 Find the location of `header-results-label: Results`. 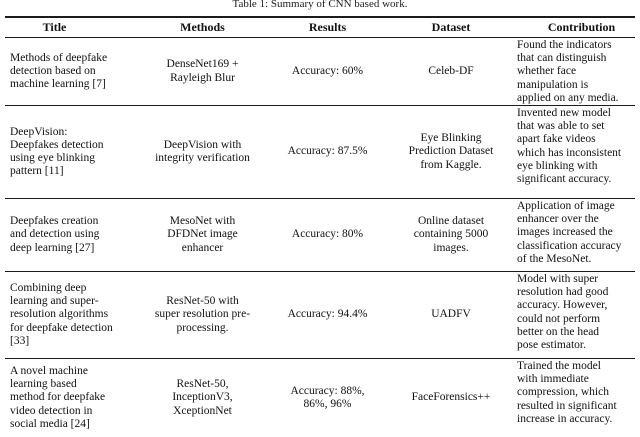

header-results-label: Results is located at coordinates (327, 27).